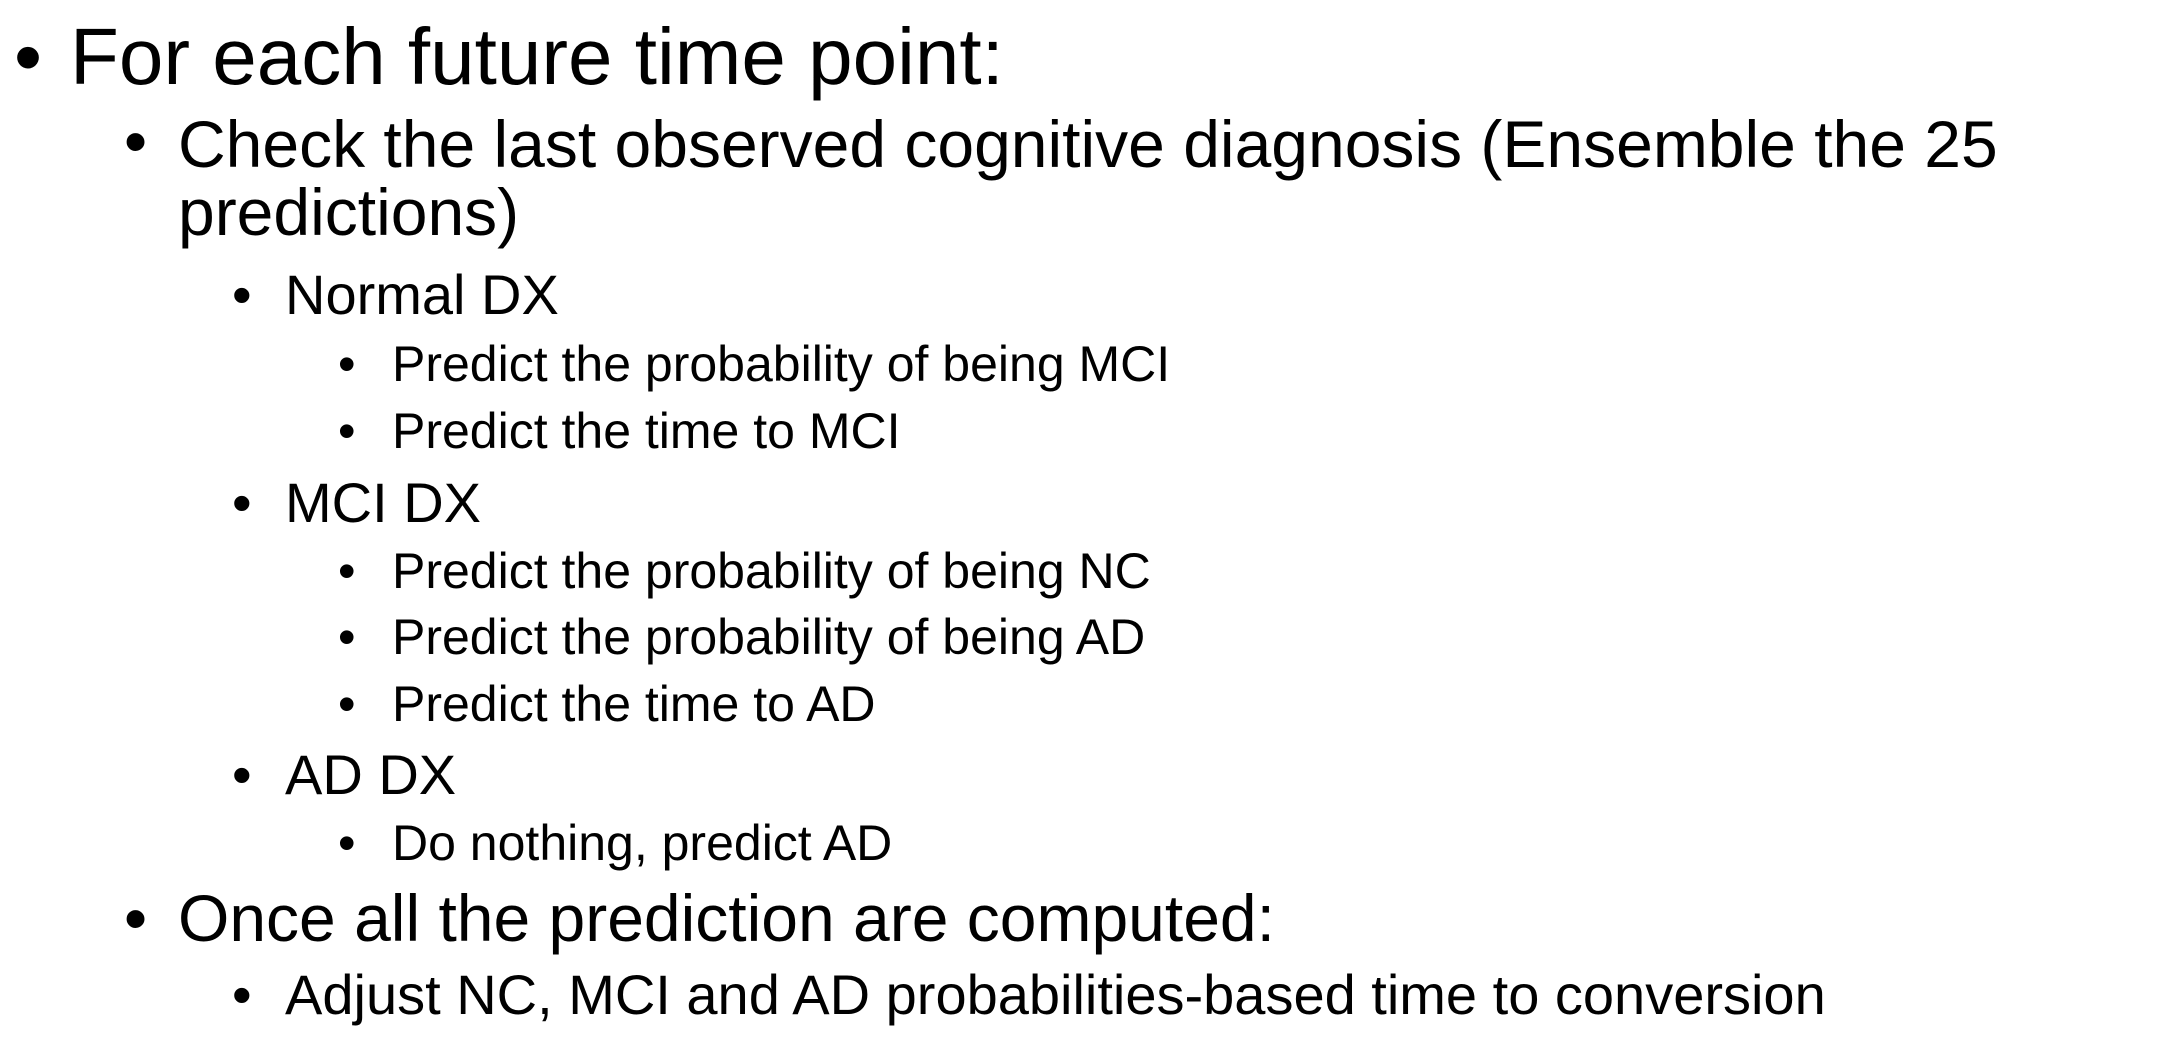 Image resolution: width=2184 pixels, height=1058 pixels. I want to click on bullet-text-level-3: AD DX, so click(371, 774).